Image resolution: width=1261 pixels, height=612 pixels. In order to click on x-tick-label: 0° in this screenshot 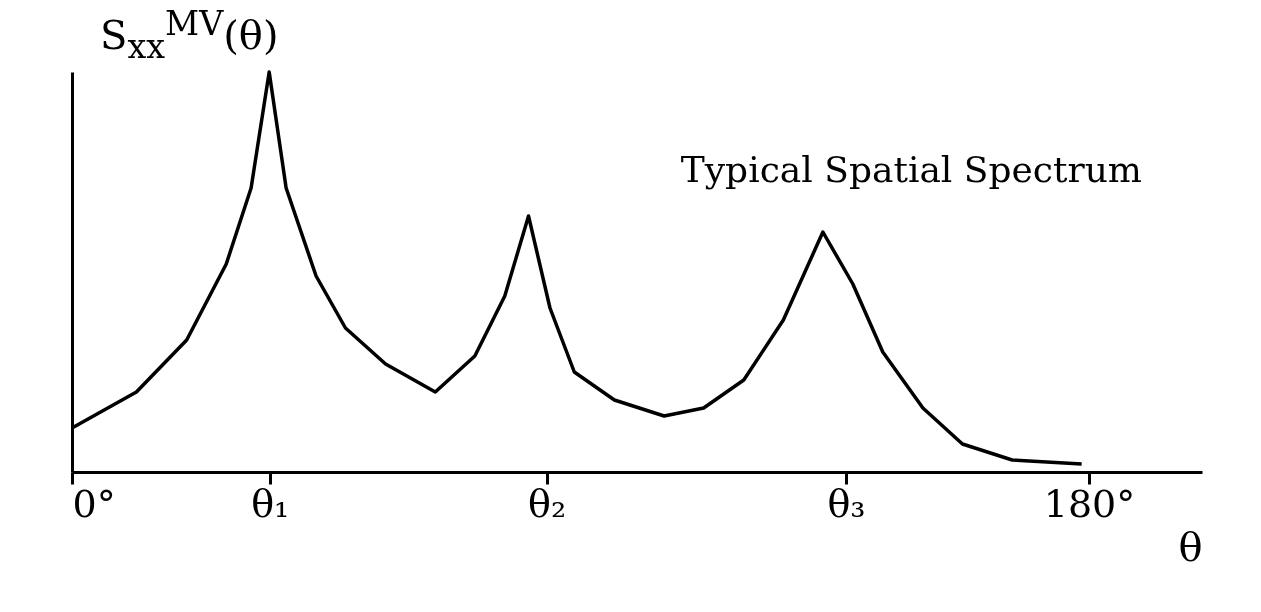, I will do `click(94, 503)`.